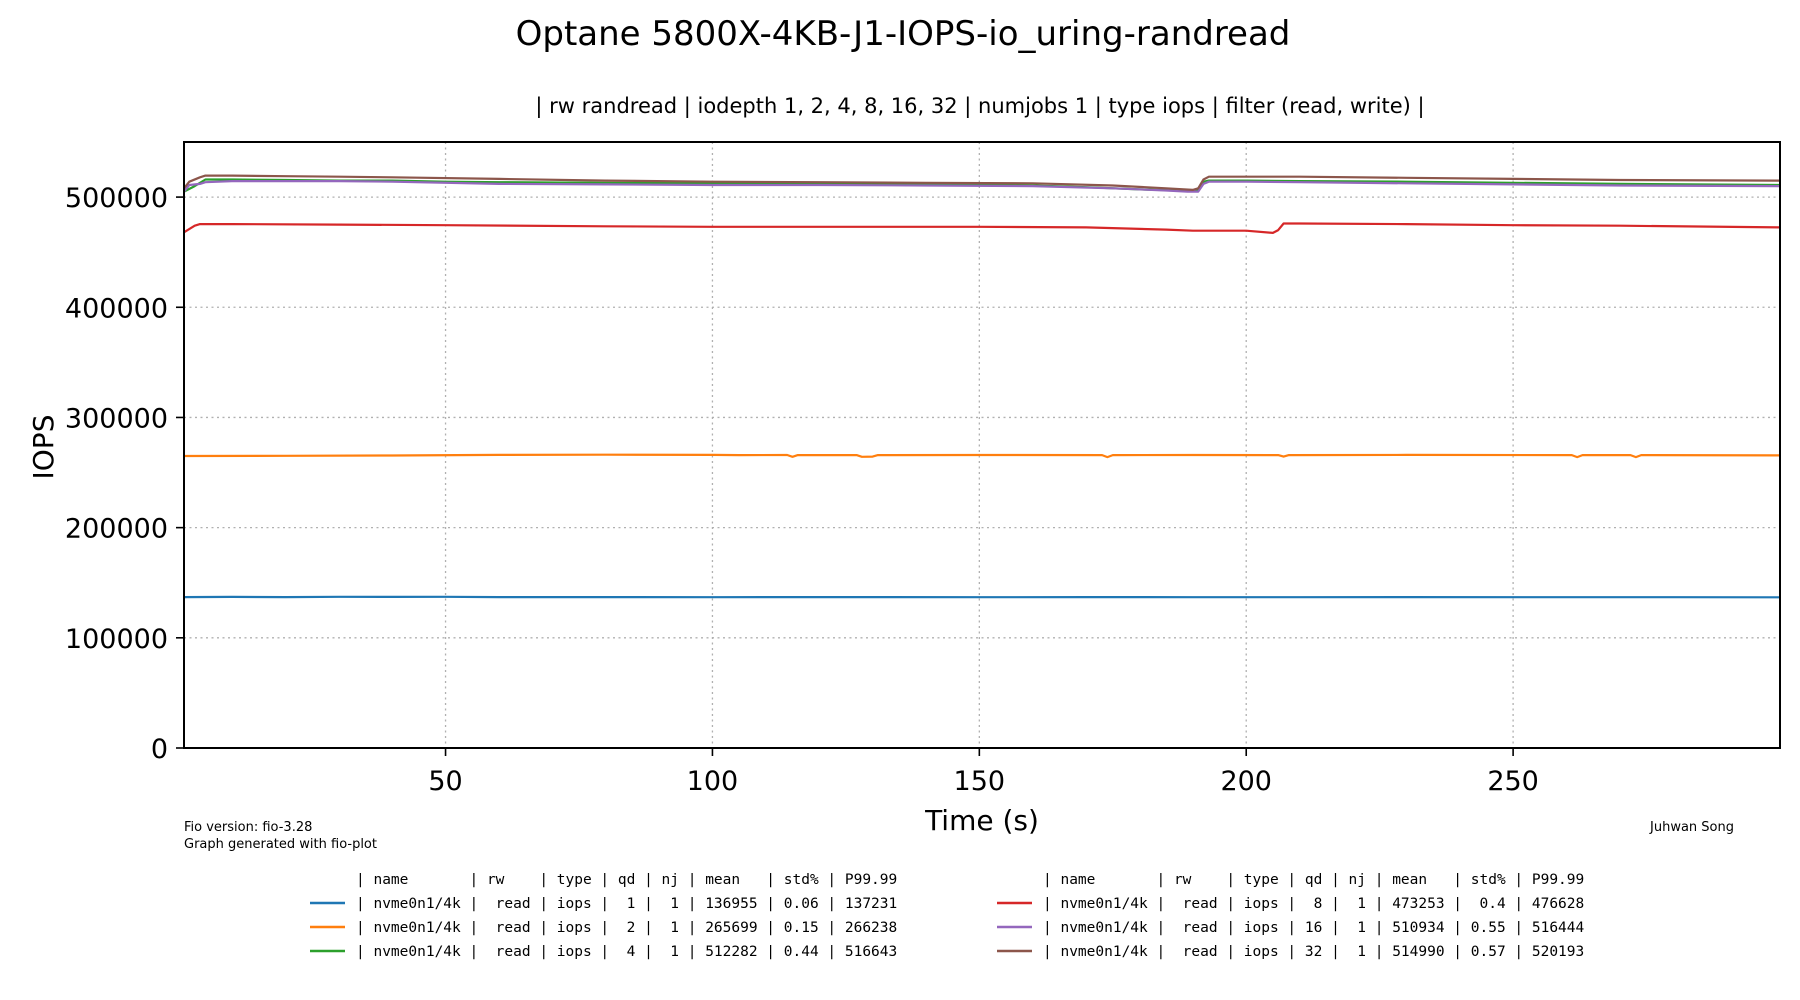 The height and width of the screenshot is (1000, 1800). I want to click on x-tick-label: 50, so click(445, 781).